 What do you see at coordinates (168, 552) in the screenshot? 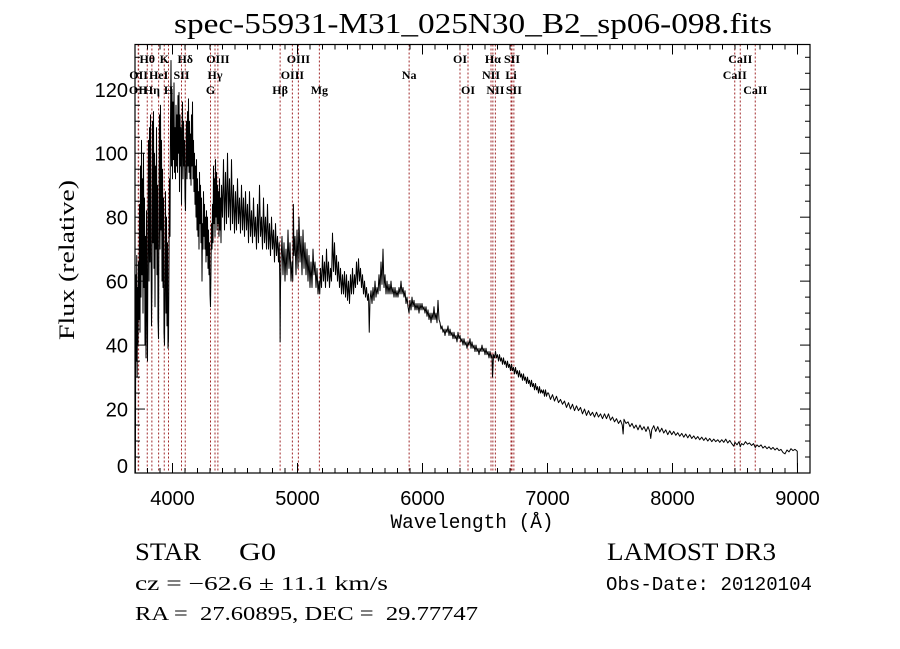
I see `object-class: STAR` at bounding box center [168, 552].